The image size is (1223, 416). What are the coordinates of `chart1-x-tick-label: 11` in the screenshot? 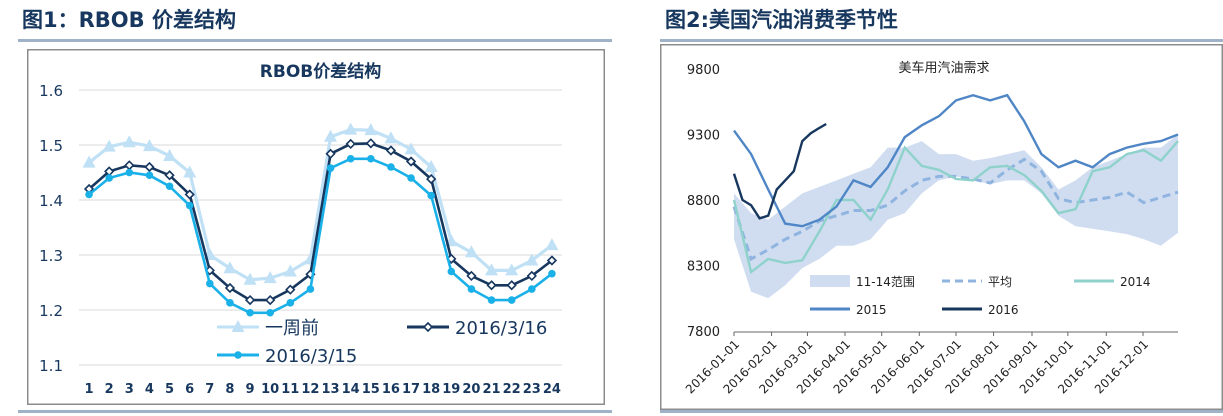 It's located at (290, 389).